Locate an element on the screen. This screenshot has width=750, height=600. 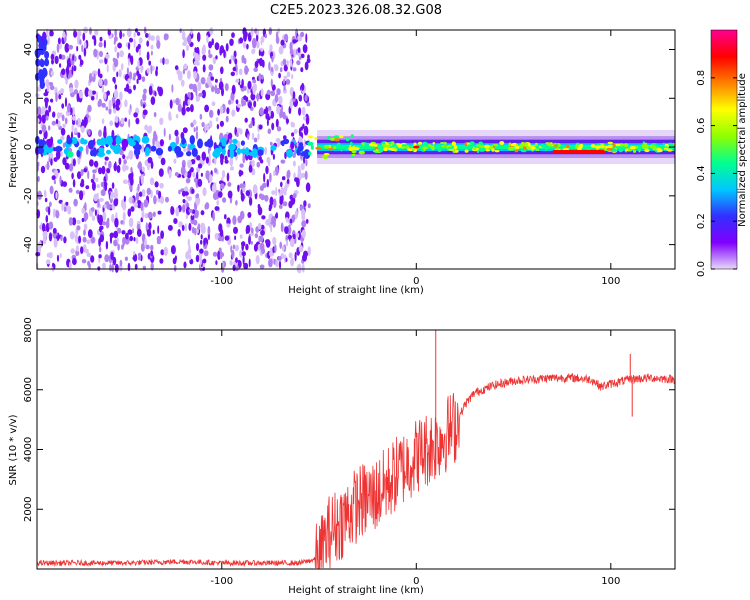
y-tick-label: -20 is located at coordinates (28, 196).